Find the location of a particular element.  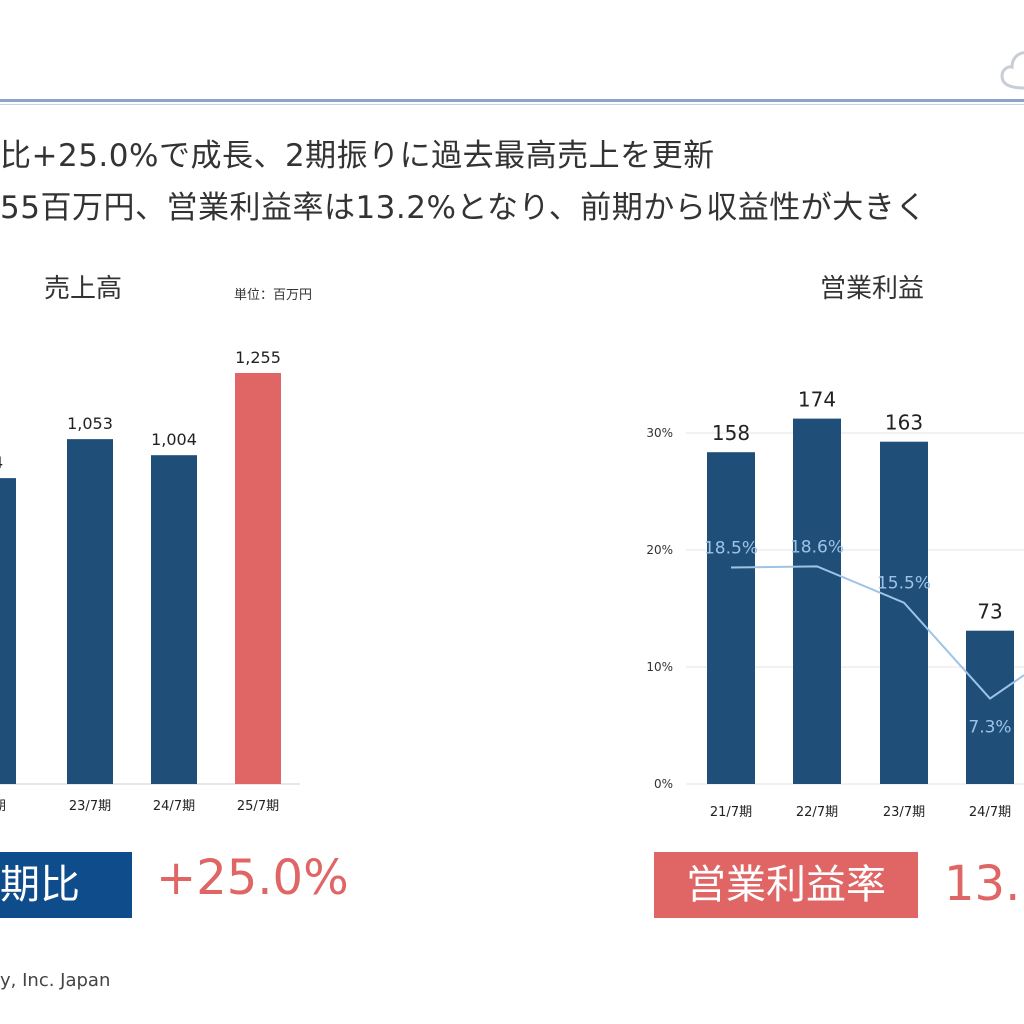

sales-growth-value: +25.0% is located at coordinates (252, 878).